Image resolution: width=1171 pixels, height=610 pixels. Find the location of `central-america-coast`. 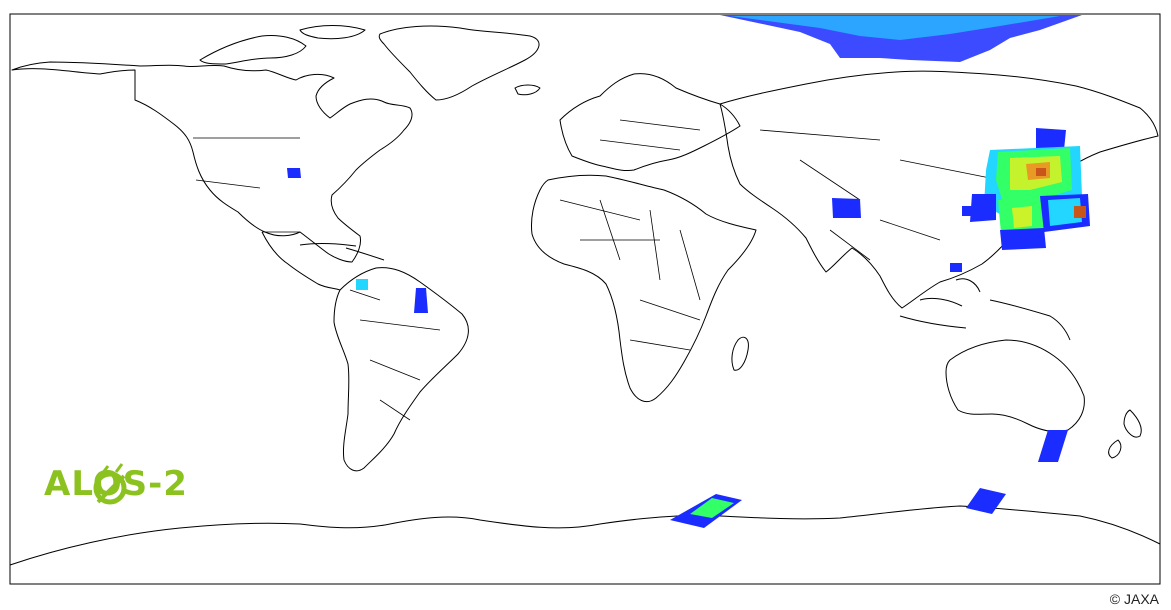

central-america-coast is located at coordinates (323, 261).